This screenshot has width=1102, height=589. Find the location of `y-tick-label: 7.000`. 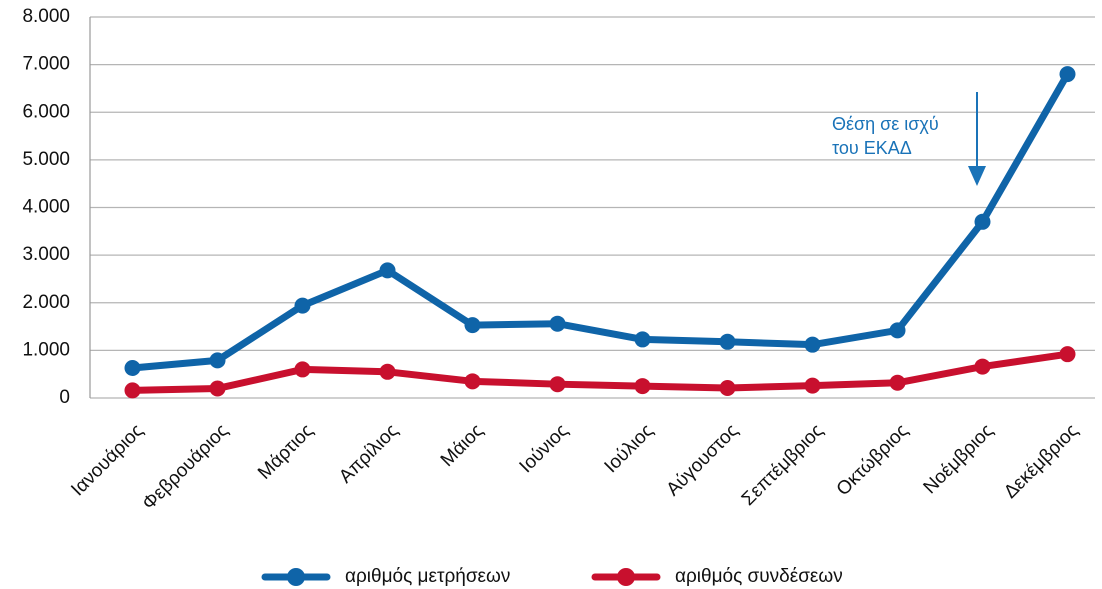

y-tick-label: 7.000 is located at coordinates (46, 64).